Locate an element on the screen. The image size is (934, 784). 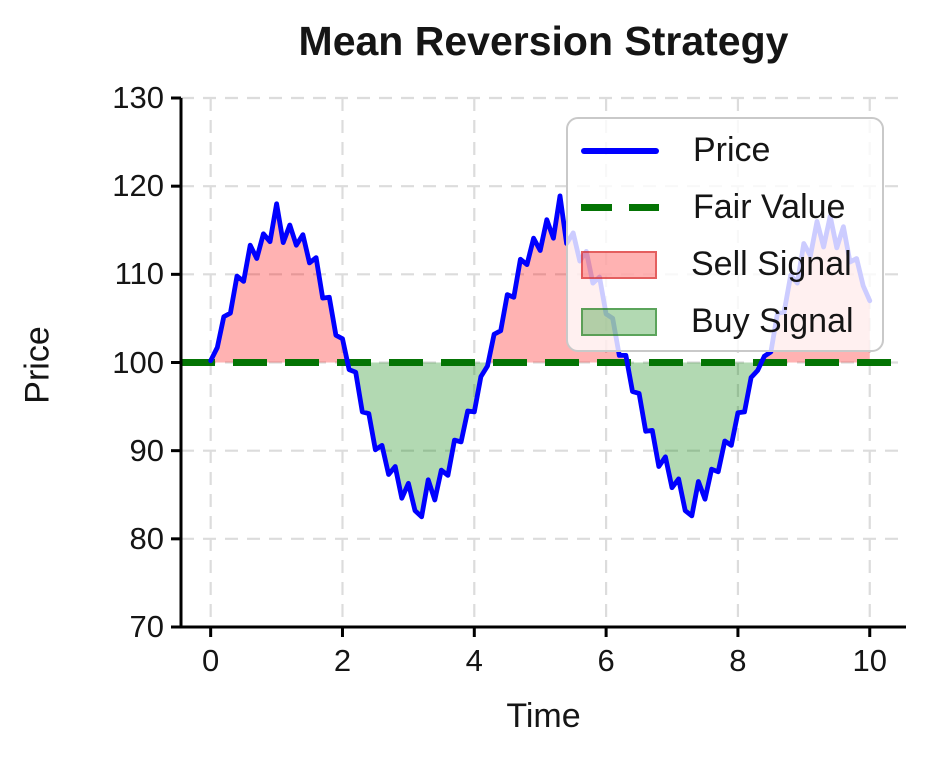
x-tick-label: 6 is located at coordinates (606, 660).